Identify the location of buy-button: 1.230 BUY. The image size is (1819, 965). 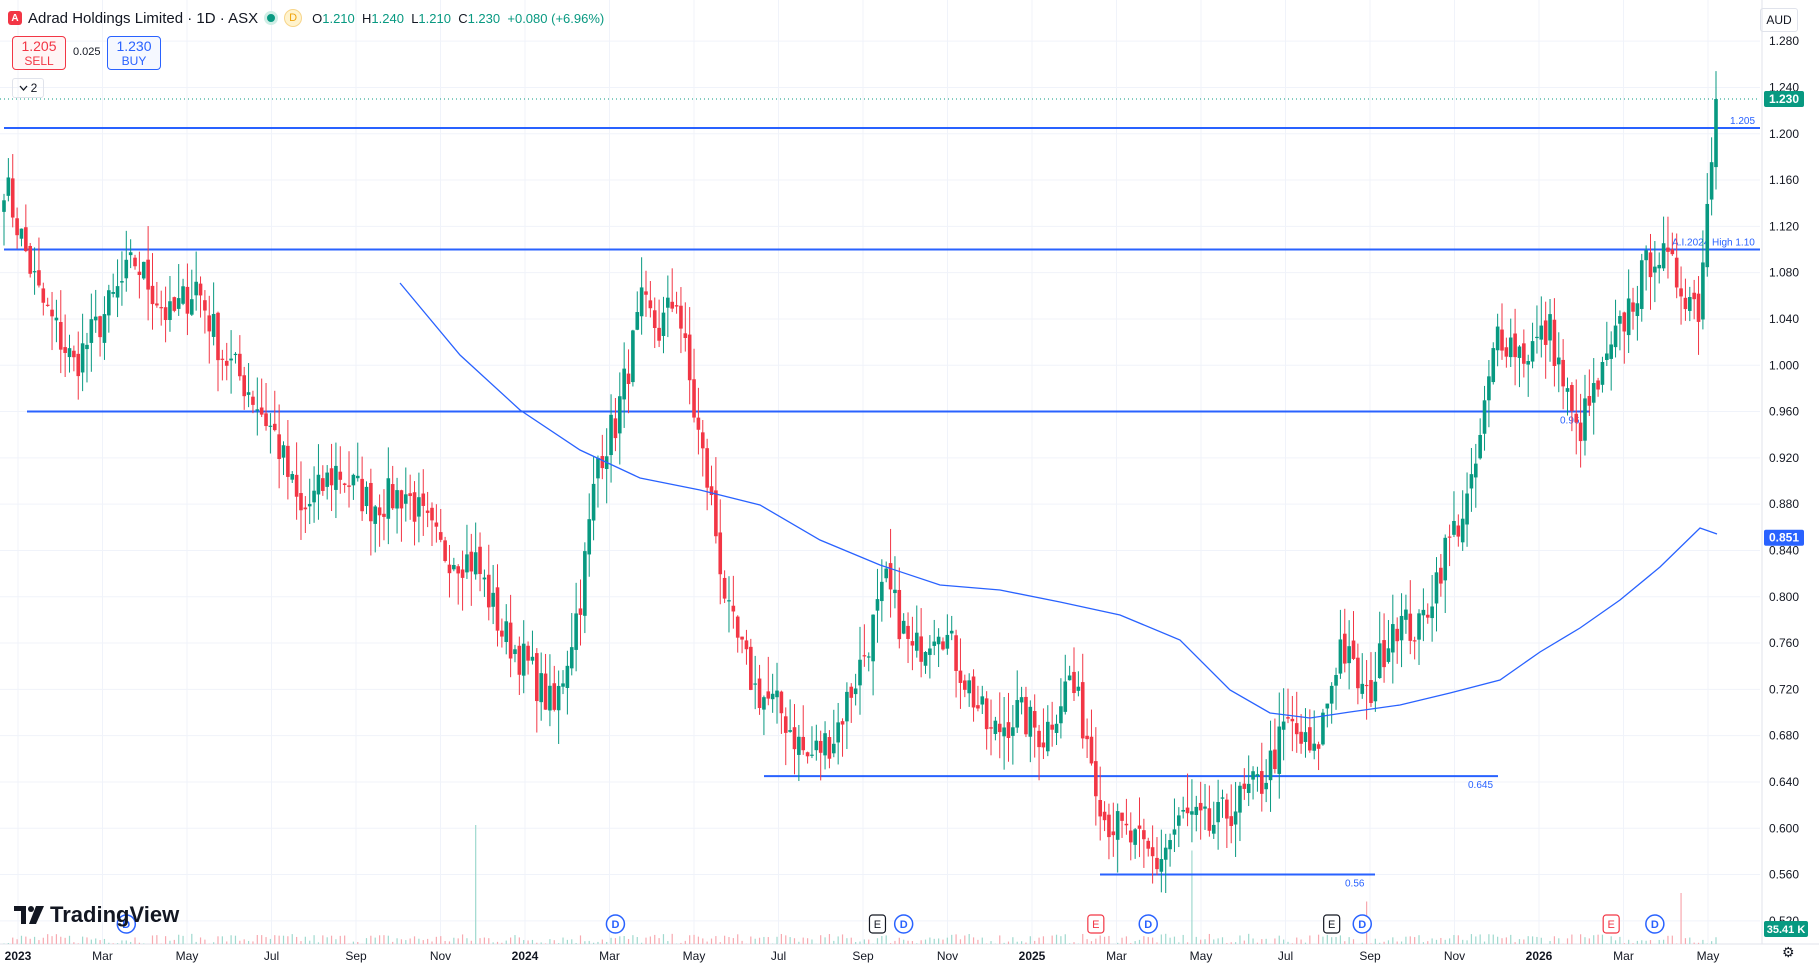
(134, 53).